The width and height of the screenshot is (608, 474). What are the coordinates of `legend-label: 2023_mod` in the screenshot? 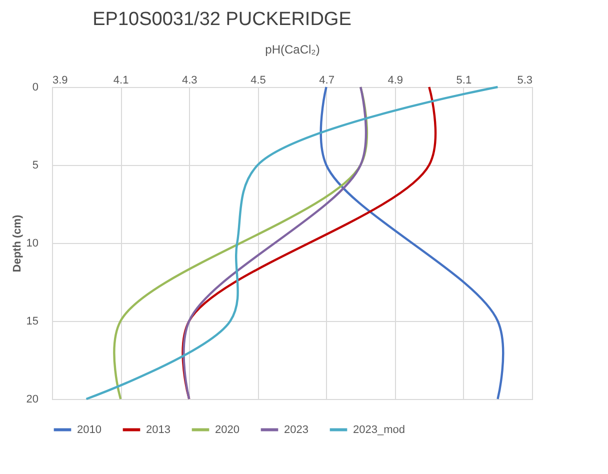 It's located at (379, 430).